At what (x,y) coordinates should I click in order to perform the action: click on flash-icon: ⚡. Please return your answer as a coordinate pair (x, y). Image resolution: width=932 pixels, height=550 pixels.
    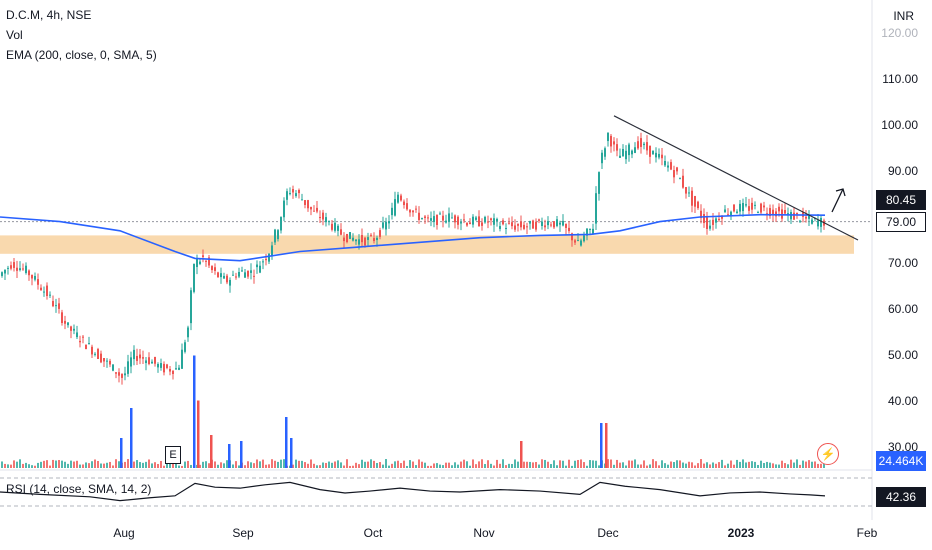
    Looking at the image, I should click on (828, 454).